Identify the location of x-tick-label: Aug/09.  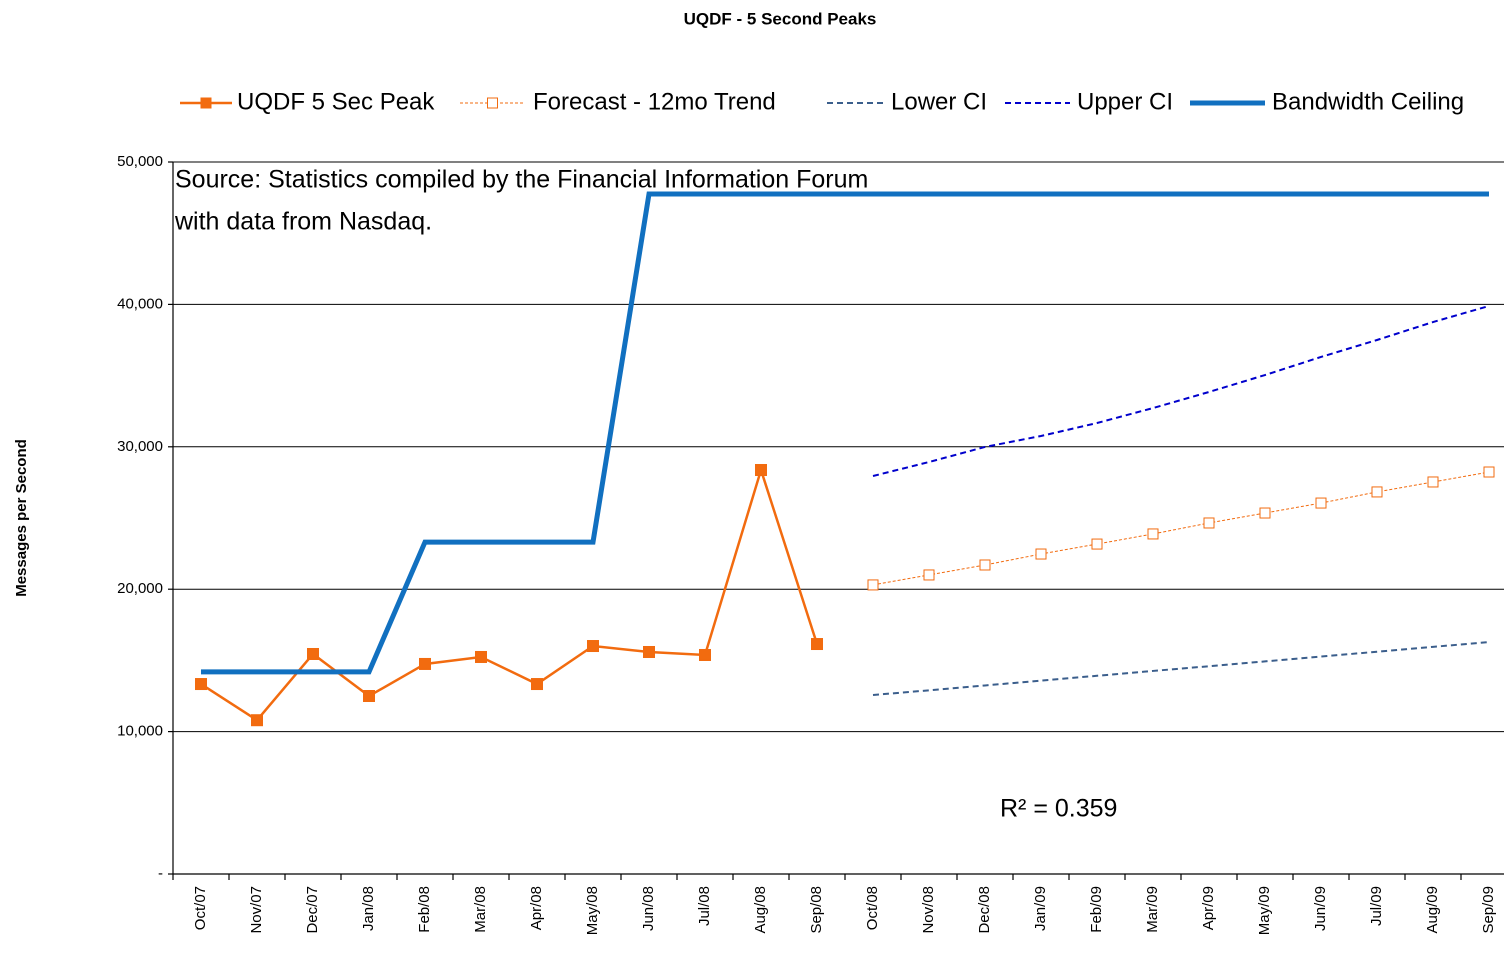
(1432, 910).